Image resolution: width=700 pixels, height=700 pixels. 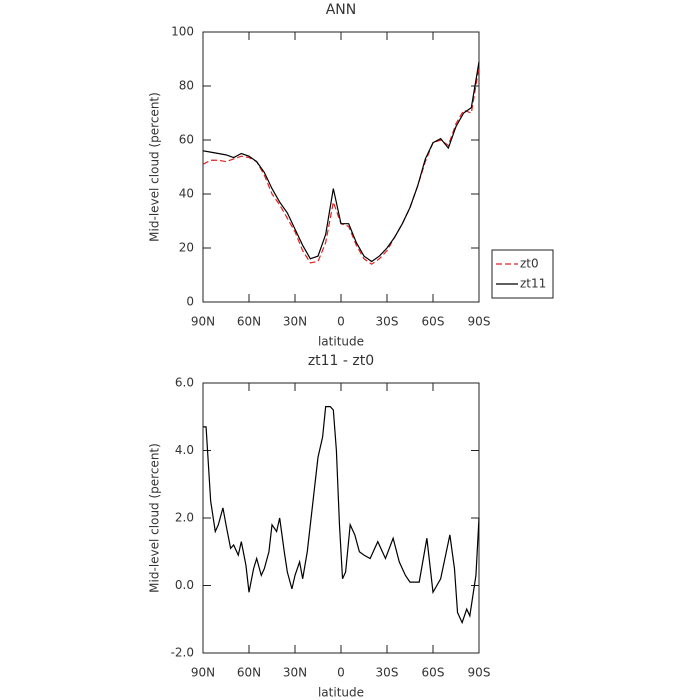 What do you see at coordinates (529, 264) in the screenshot?
I see `legend-label: zt0` at bounding box center [529, 264].